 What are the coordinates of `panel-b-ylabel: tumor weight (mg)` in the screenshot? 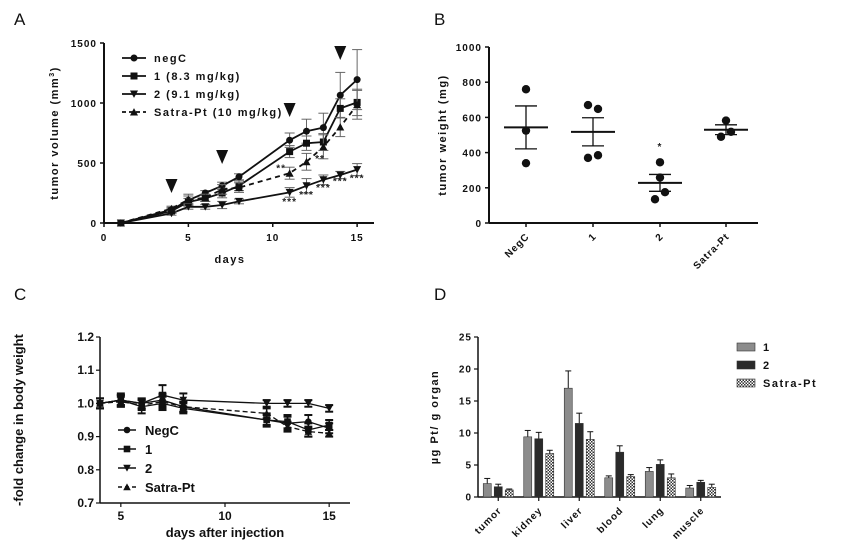 It's located at (443, 134).